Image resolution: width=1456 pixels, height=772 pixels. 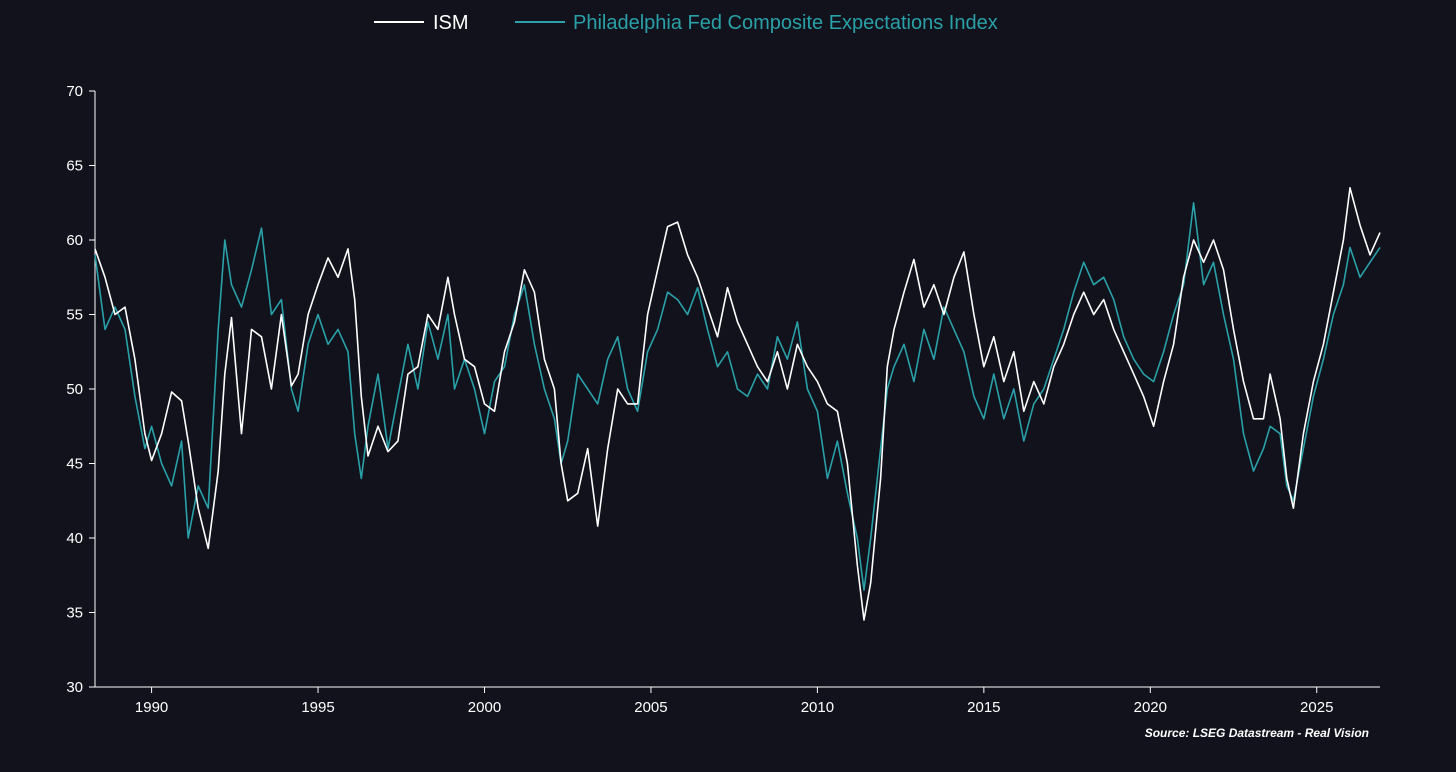 I want to click on x-ticks: 1990 1995 2000 2005 2010 2015 2020 2025, so click(x=734, y=701).